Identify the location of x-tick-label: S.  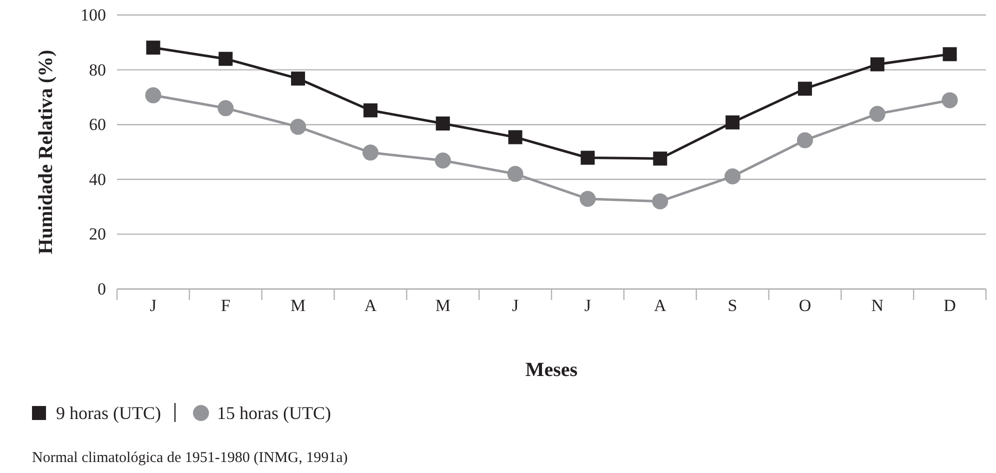
(733, 306).